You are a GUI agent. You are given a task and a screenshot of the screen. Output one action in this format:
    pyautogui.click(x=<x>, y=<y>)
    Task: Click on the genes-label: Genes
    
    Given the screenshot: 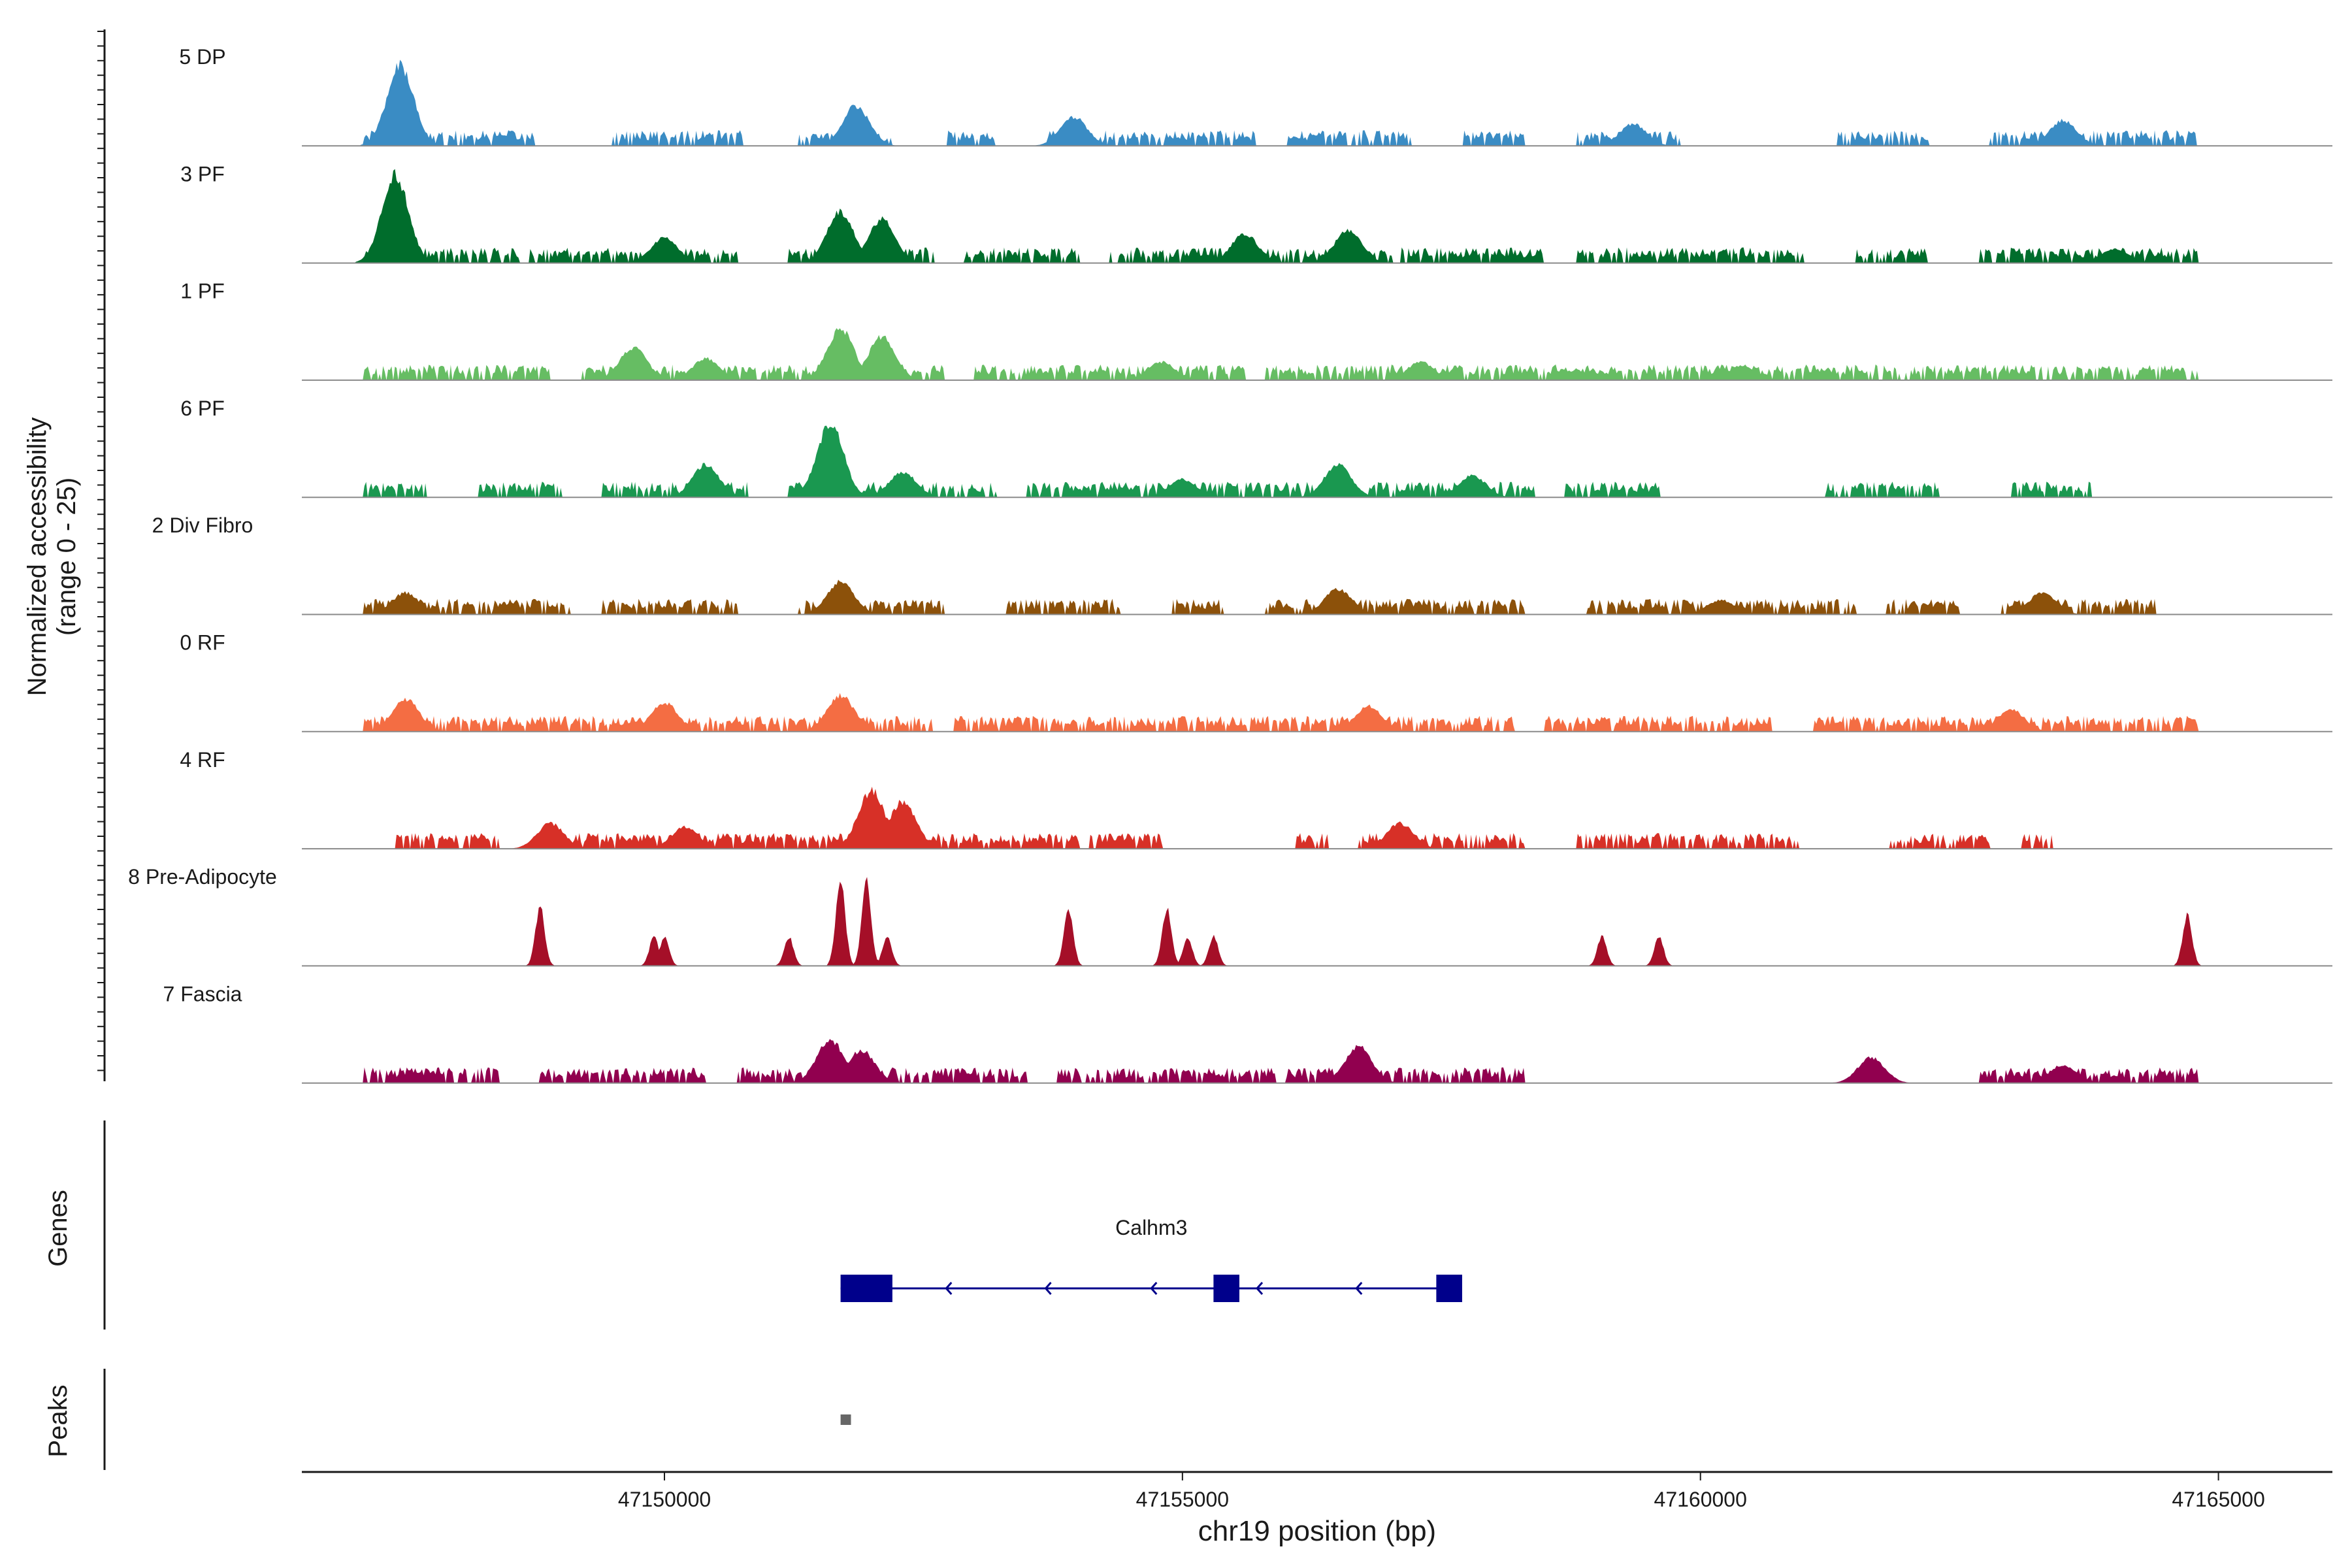 What is the action you would take?
    pyautogui.click(x=58, y=1228)
    